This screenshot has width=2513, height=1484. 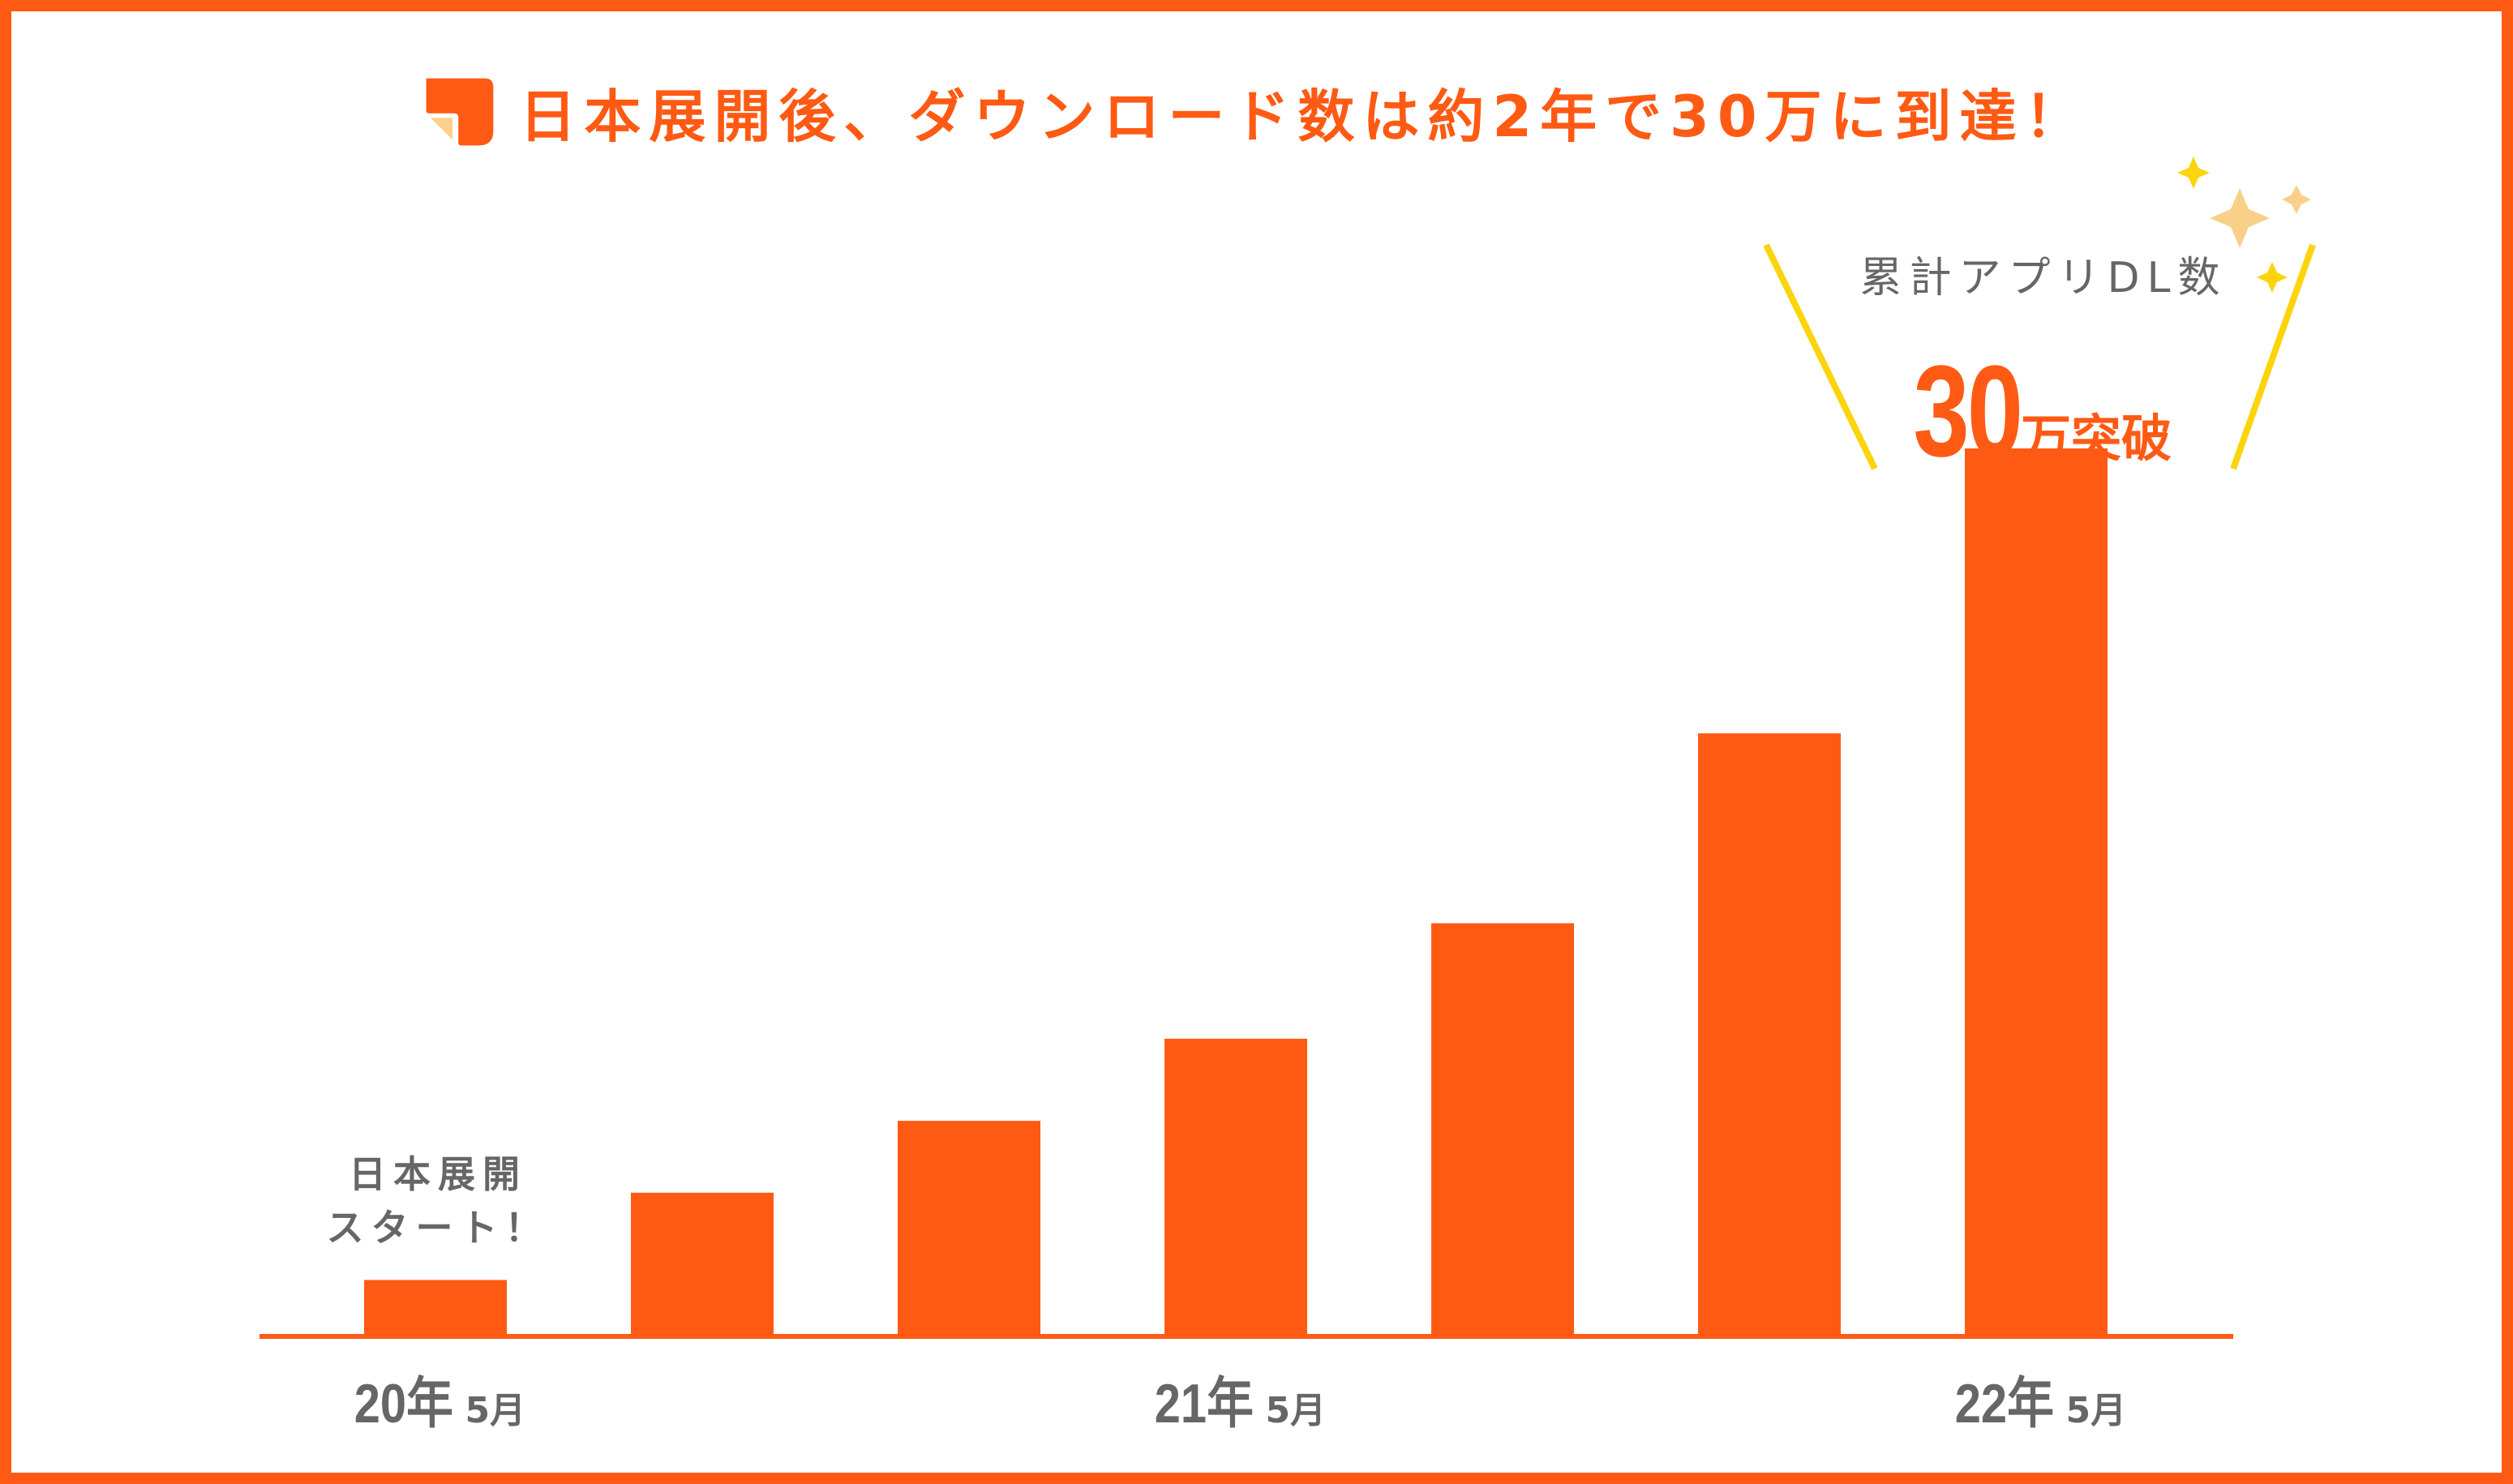 I want to click on highlight-rays, so click(x=2039, y=356).